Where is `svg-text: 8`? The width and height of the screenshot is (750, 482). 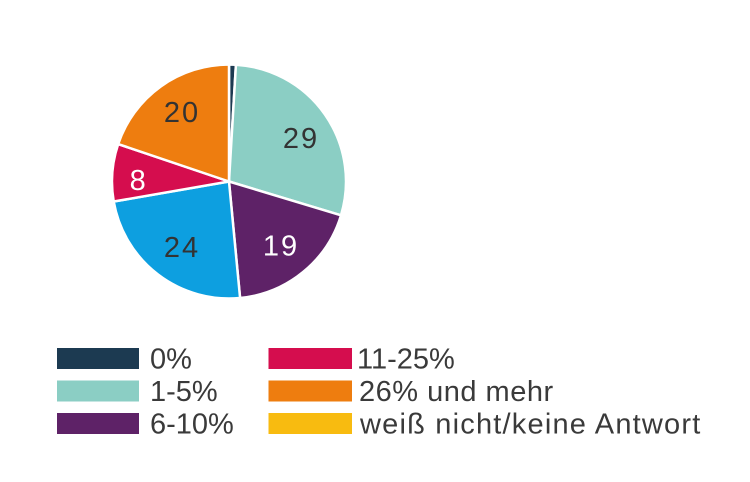
svg-text: 8 is located at coordinates (139, 181).